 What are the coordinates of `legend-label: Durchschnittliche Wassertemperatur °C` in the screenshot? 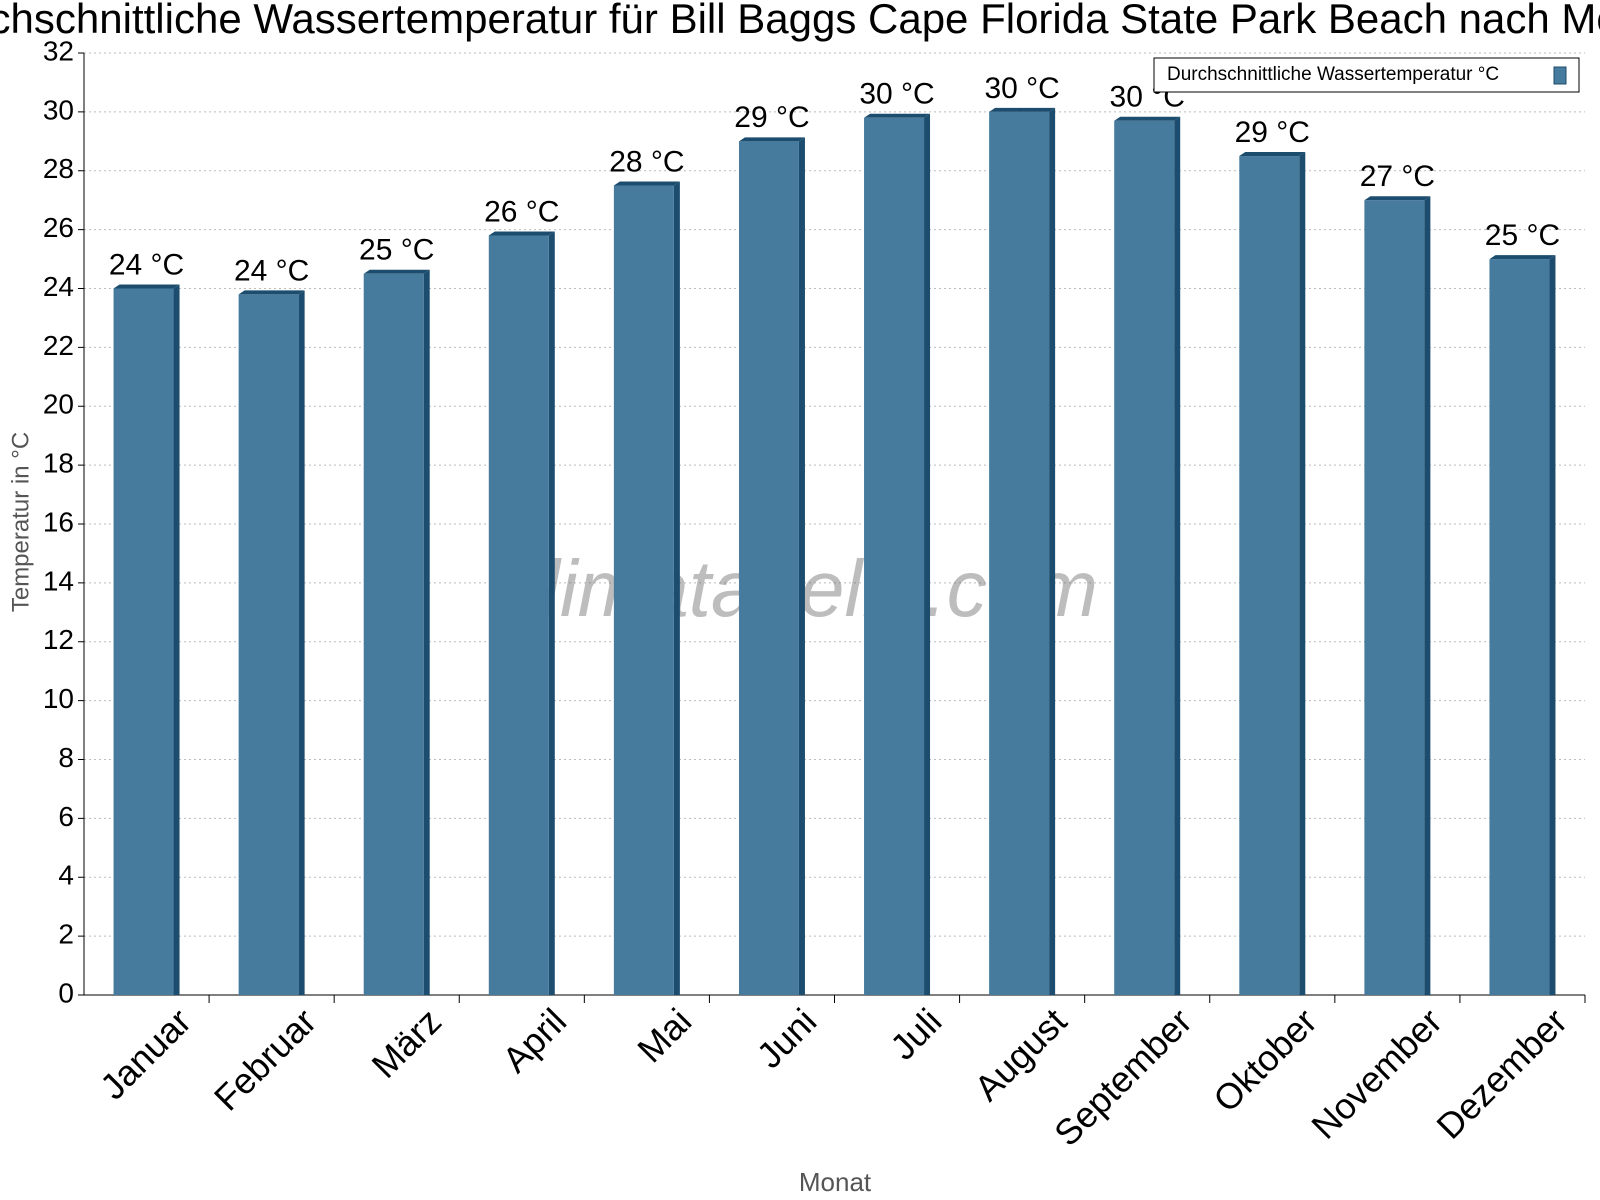 It's located at (1333, 74).